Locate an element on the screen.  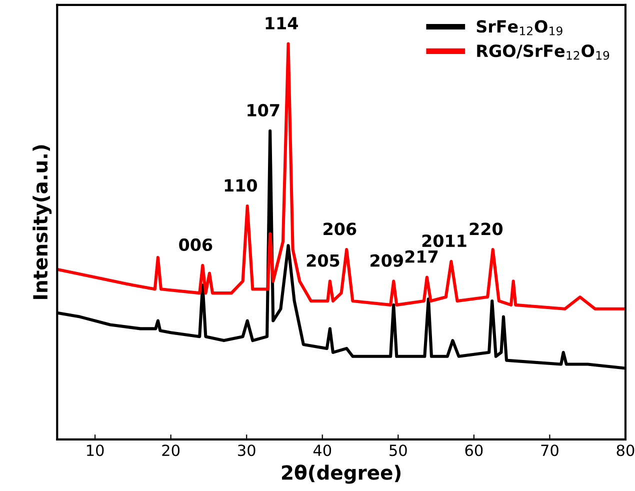
annotation: 2011 is located at coordinates (444, 241).